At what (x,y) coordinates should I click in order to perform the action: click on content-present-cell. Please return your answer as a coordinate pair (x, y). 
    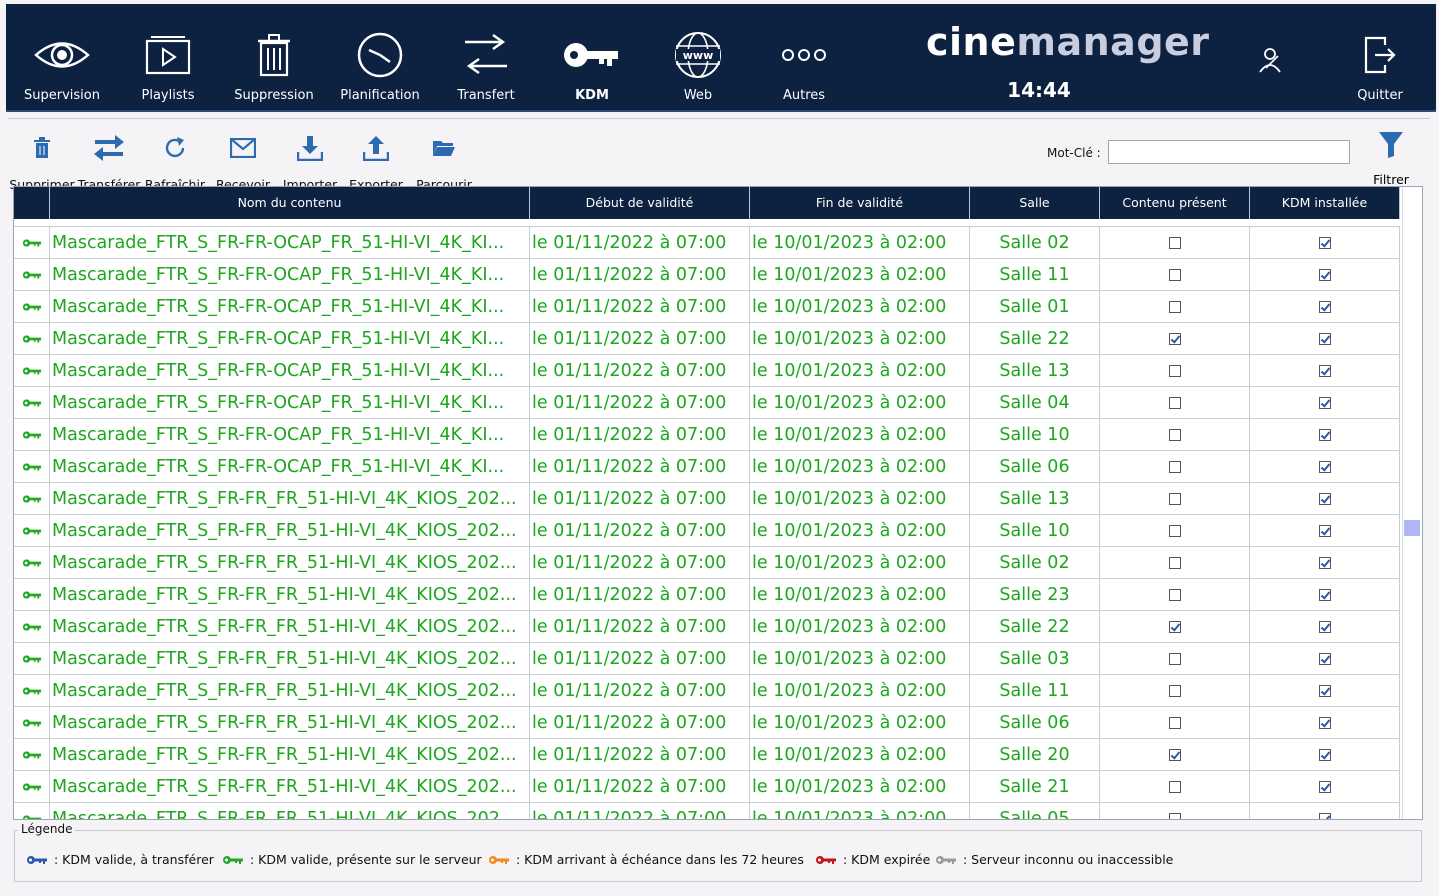
    Looking at the image, I should click on (1175, 755).